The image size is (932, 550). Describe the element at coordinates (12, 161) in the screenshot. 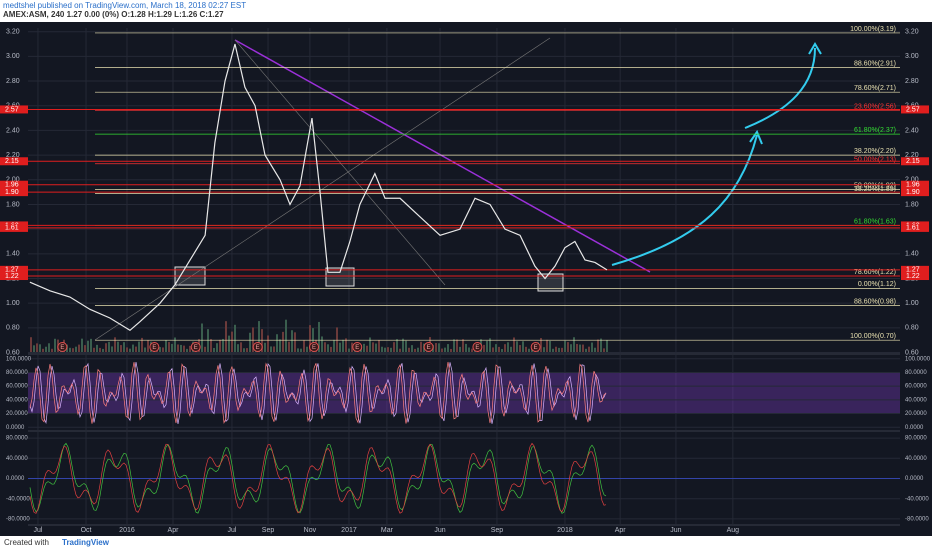

I see `price-marker-label: 2.15` at that location.